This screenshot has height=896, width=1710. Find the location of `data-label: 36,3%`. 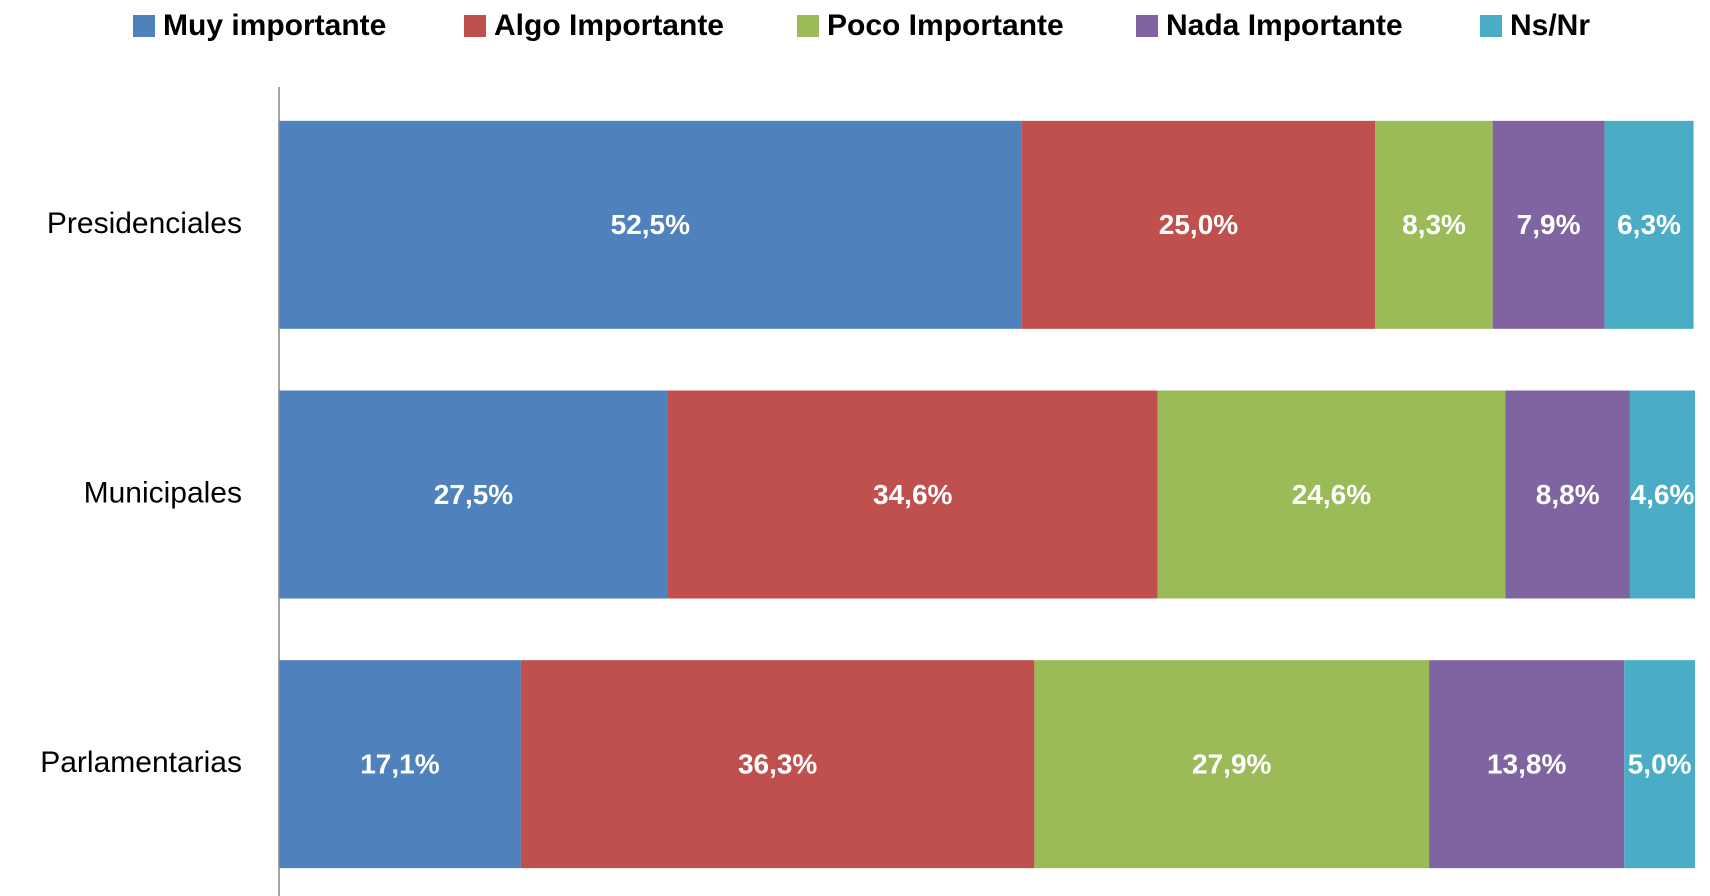

data-label: 36,3% is located at coordinates (777, 764).